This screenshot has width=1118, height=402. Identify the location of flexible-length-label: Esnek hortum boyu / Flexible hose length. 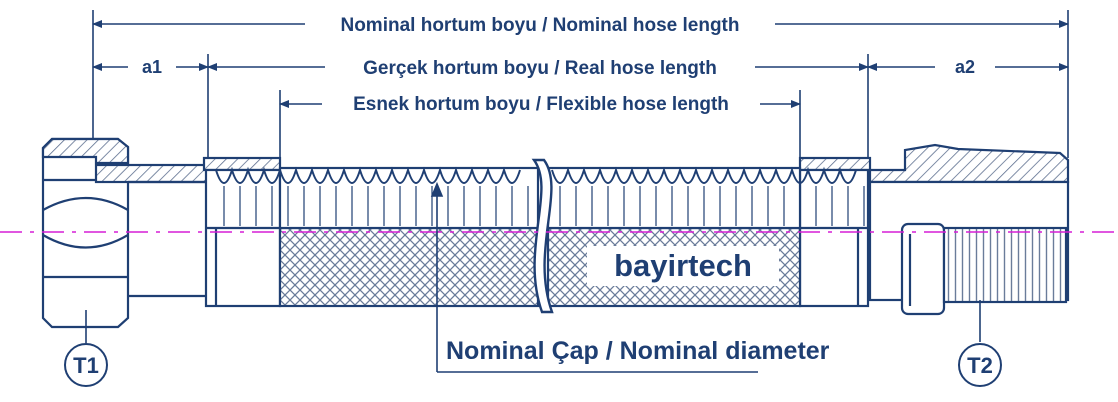
(541, 104).